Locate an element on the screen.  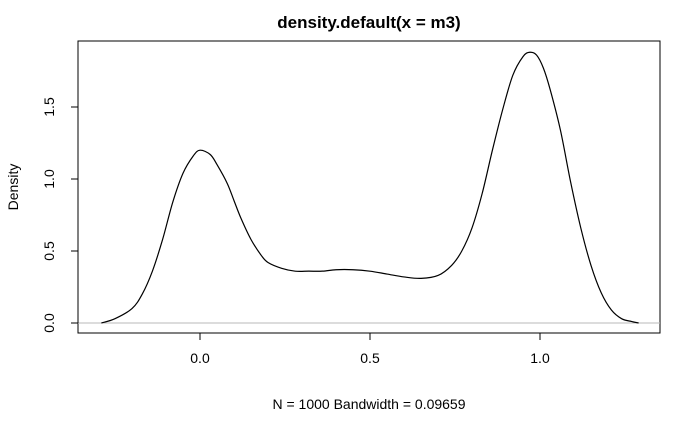
y-tick-label: 1.0 is located at coordinates (49, 179).